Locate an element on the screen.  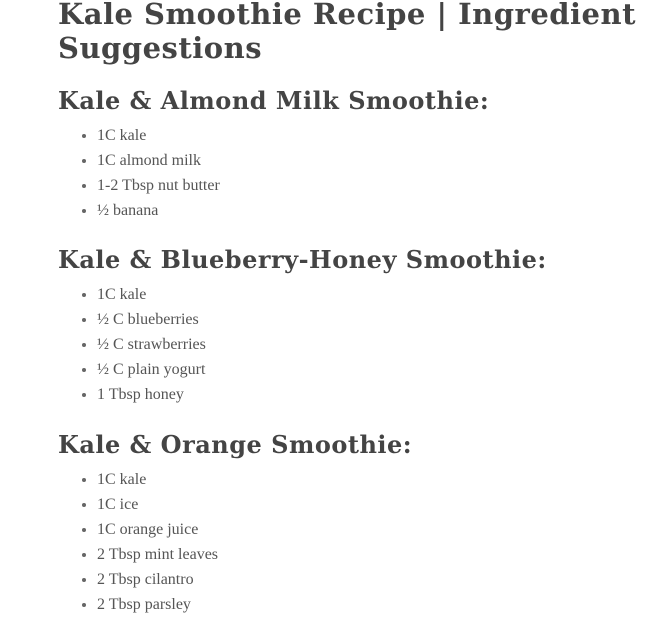
recipe-heading: Kale & Almond Milk Smoothie: is located at coordinates (274, 100).